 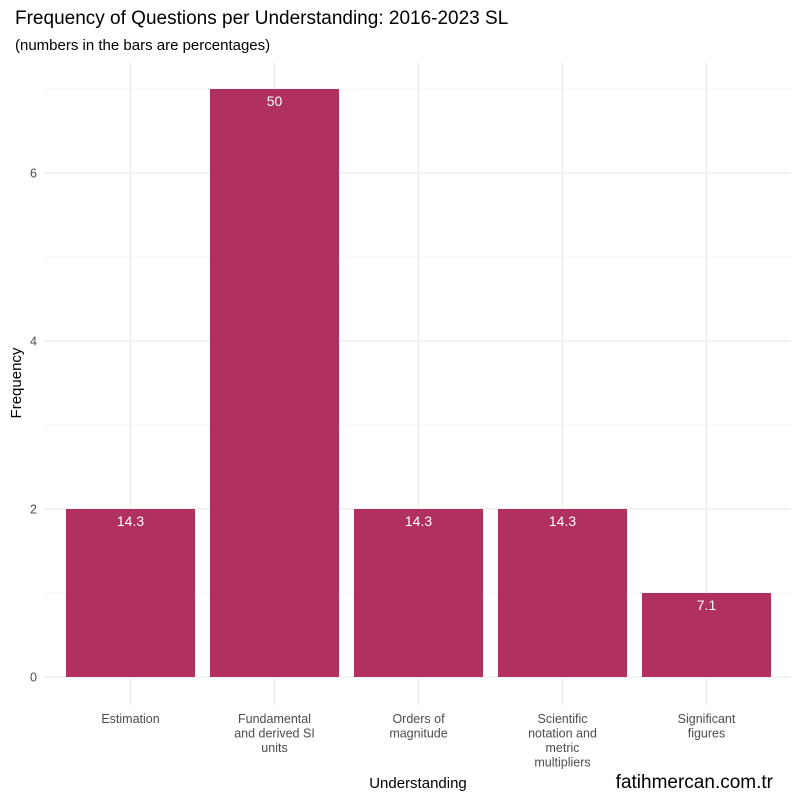 What do you see at coordinates (418, 783) in the screenshot?
I see `x-axis-title: Understanding` at bounding box center [418, 783].